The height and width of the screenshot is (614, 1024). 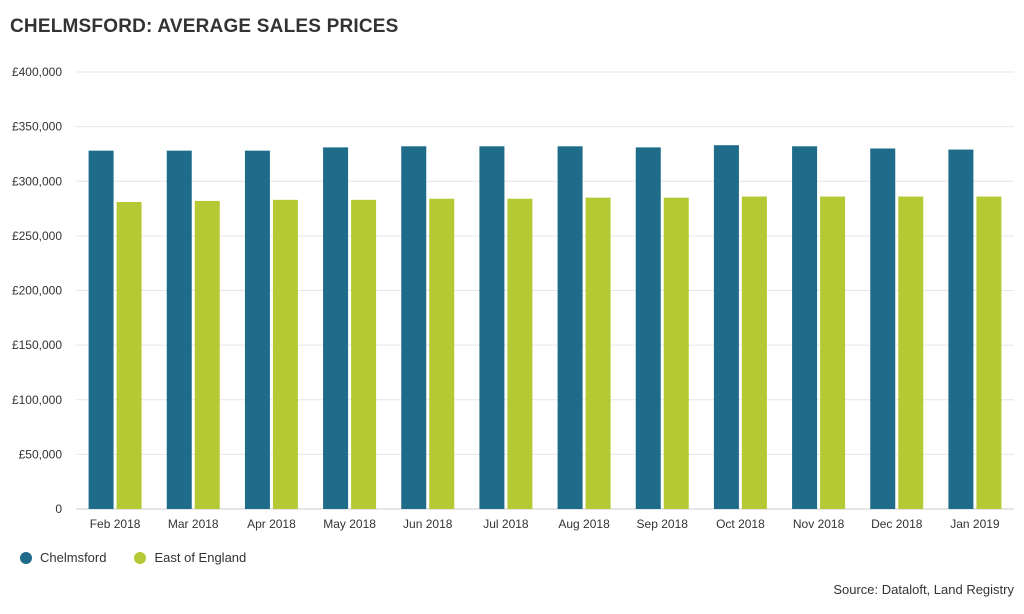 What do you see at coordinates (271, 524) in the screenshot?
I see `x-tick-label: Apr 2018` at bounding box center [271, 524].